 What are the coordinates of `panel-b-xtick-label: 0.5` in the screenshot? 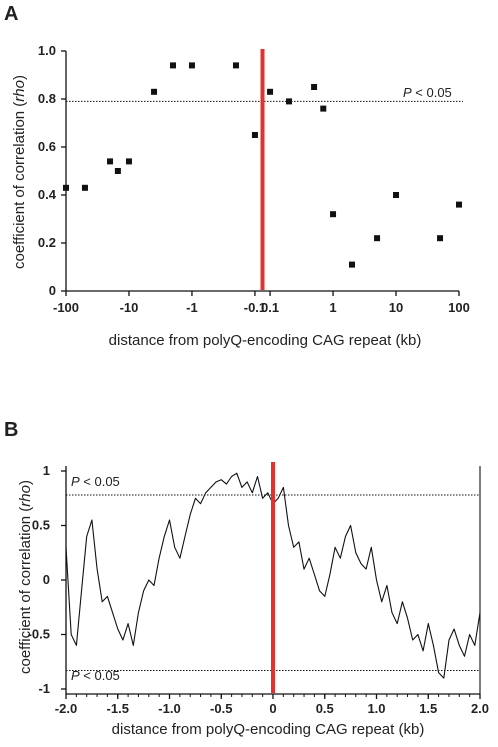 It's located at (325, 708).